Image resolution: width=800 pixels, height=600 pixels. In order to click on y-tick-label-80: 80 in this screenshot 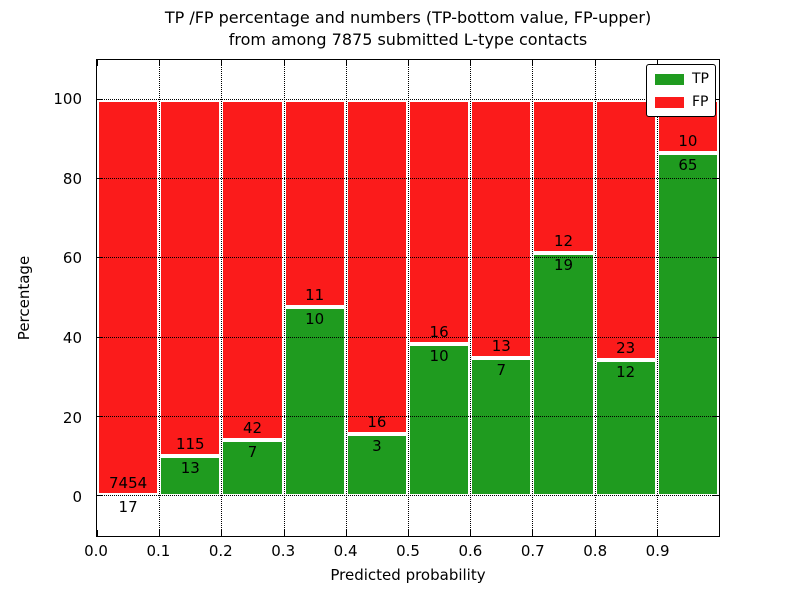, I will do `click(72, 178)`.